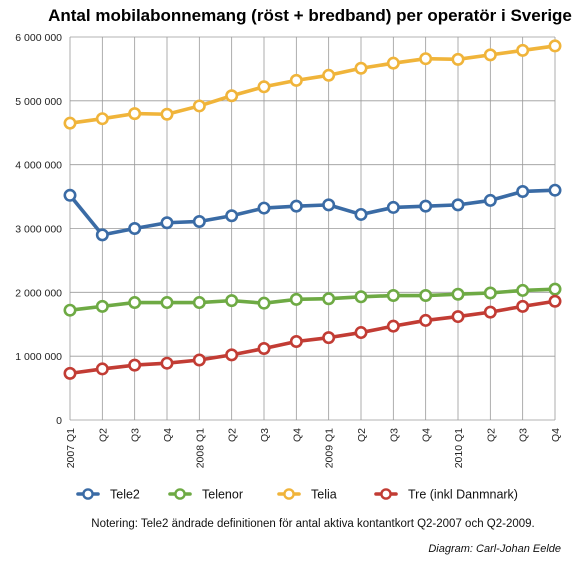 This screenshot has width=576, height=565. I want to click on y-tick-label: 3 000 000, so click(38, 230).